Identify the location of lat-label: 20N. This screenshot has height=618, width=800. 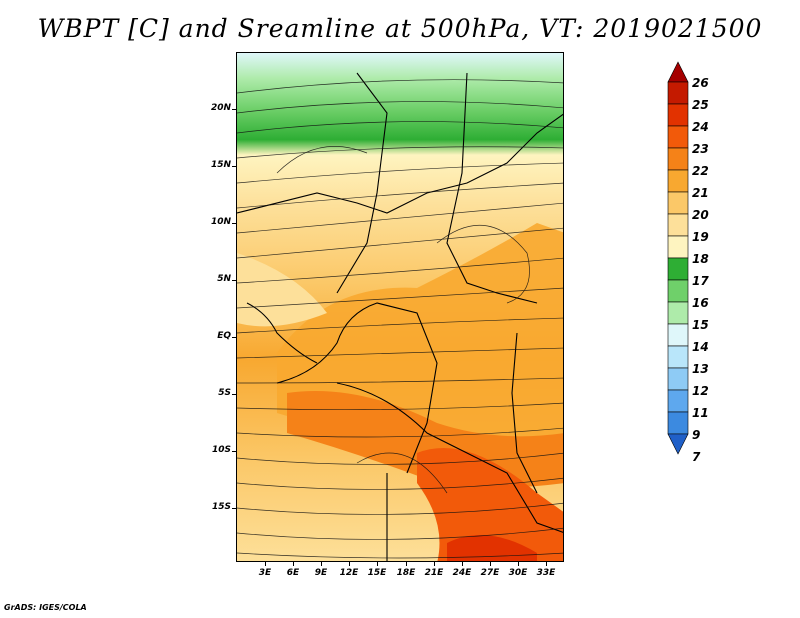
(220, 108).